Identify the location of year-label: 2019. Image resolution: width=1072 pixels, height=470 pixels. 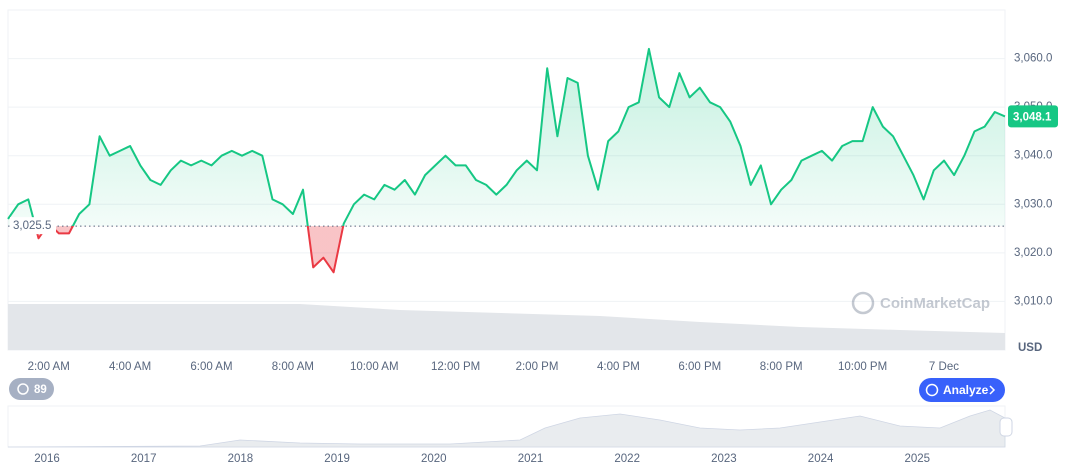
(337, 459).